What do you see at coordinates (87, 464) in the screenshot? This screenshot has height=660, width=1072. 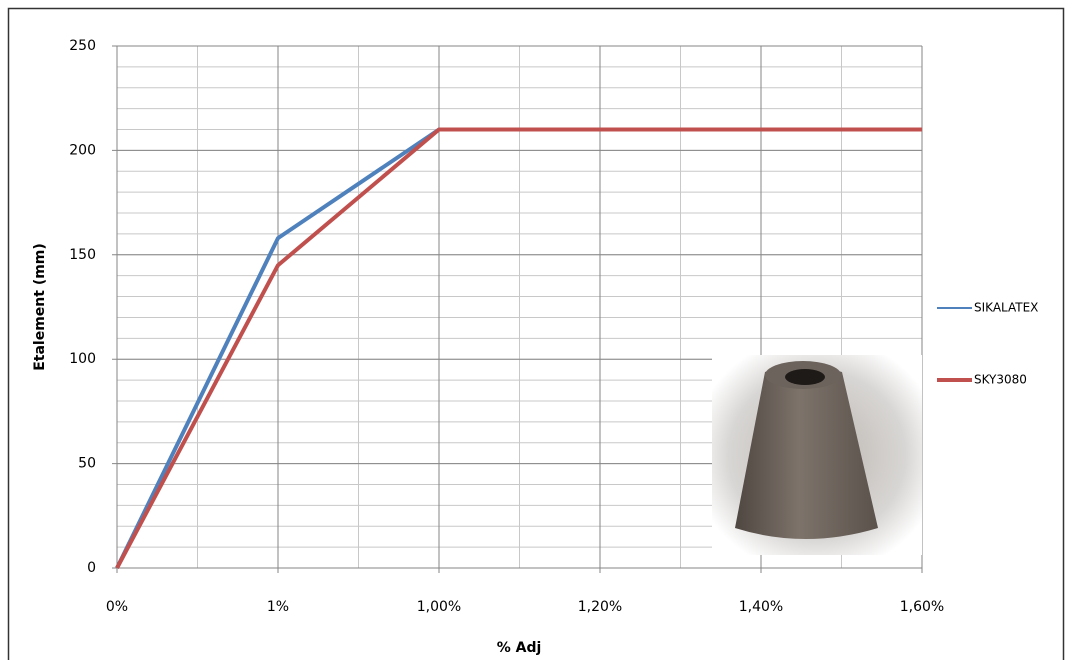 I see `y-tick-label: 50` at bounding box center [87, 464].